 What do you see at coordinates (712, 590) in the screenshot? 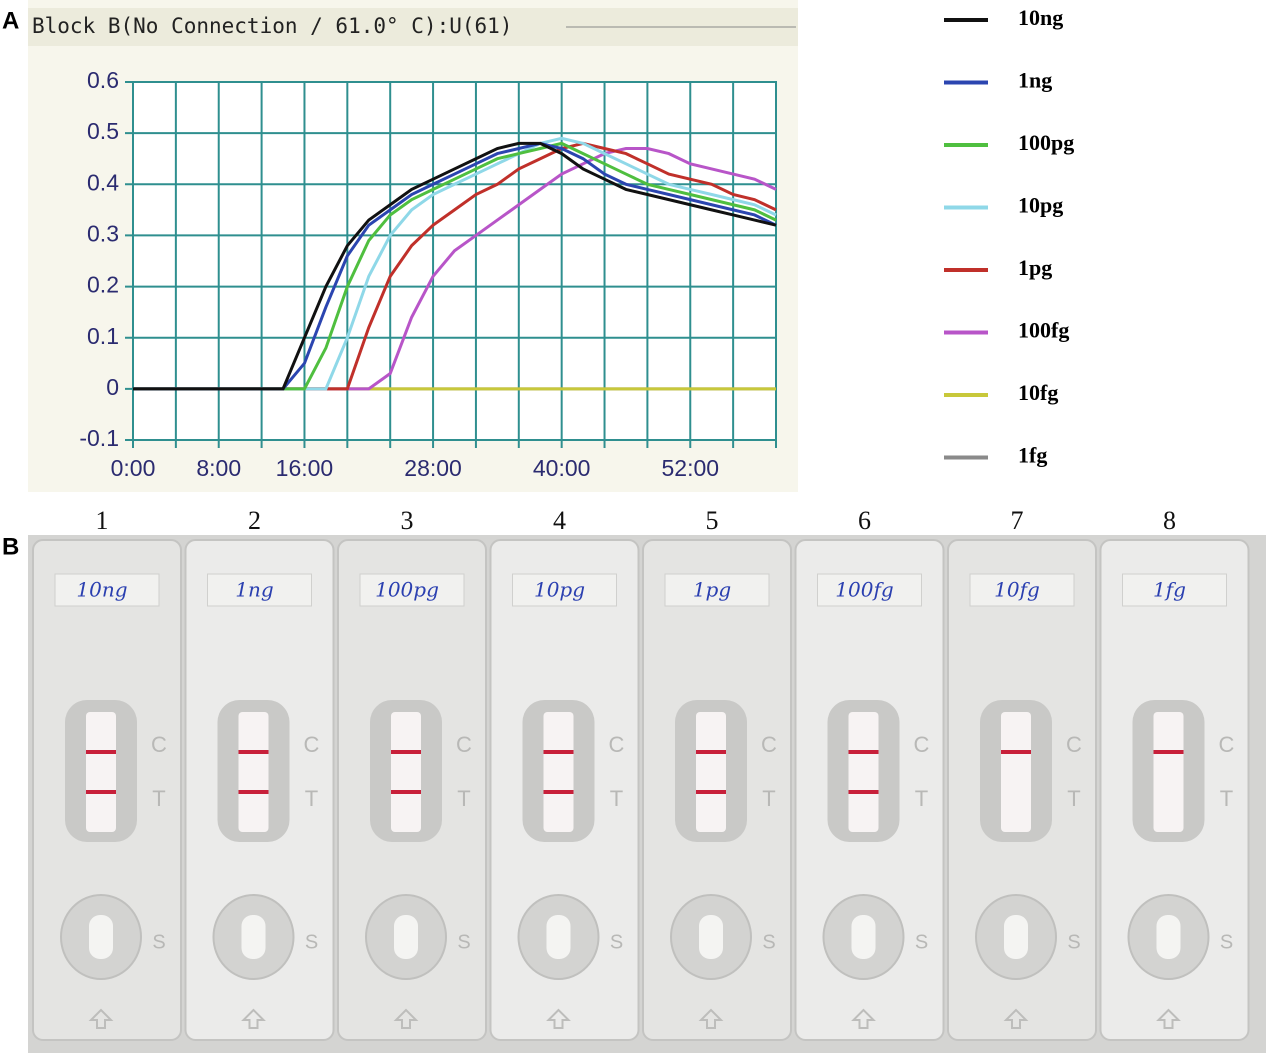
I see `strip-label: 1pg` at bounding box center [712, 590].